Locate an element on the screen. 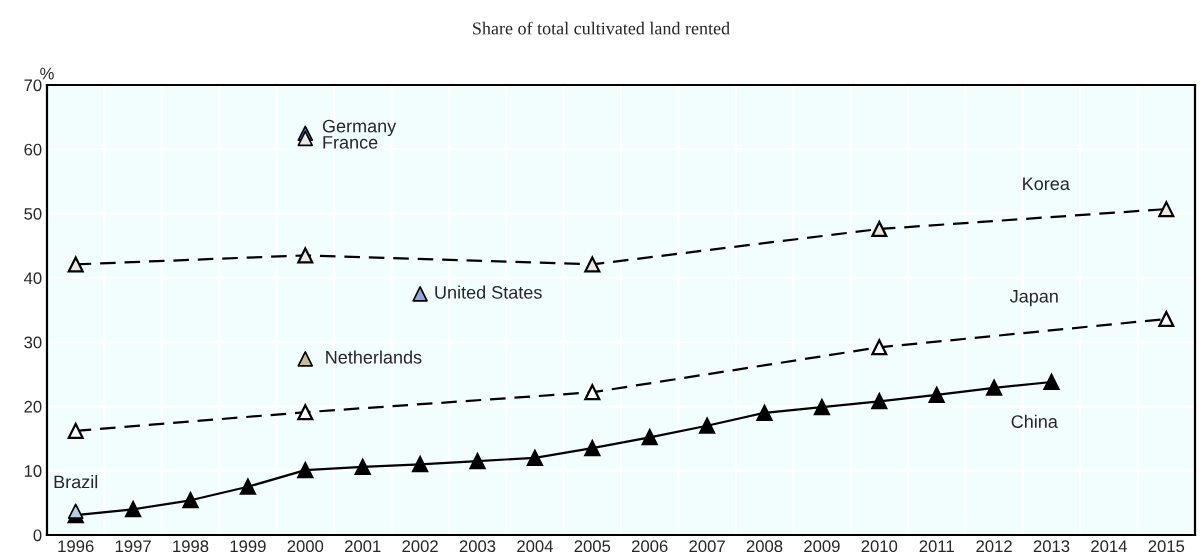 The width and height of the screenshot is (1202, 557). series-label: China is located at coordinates (1034, 421).